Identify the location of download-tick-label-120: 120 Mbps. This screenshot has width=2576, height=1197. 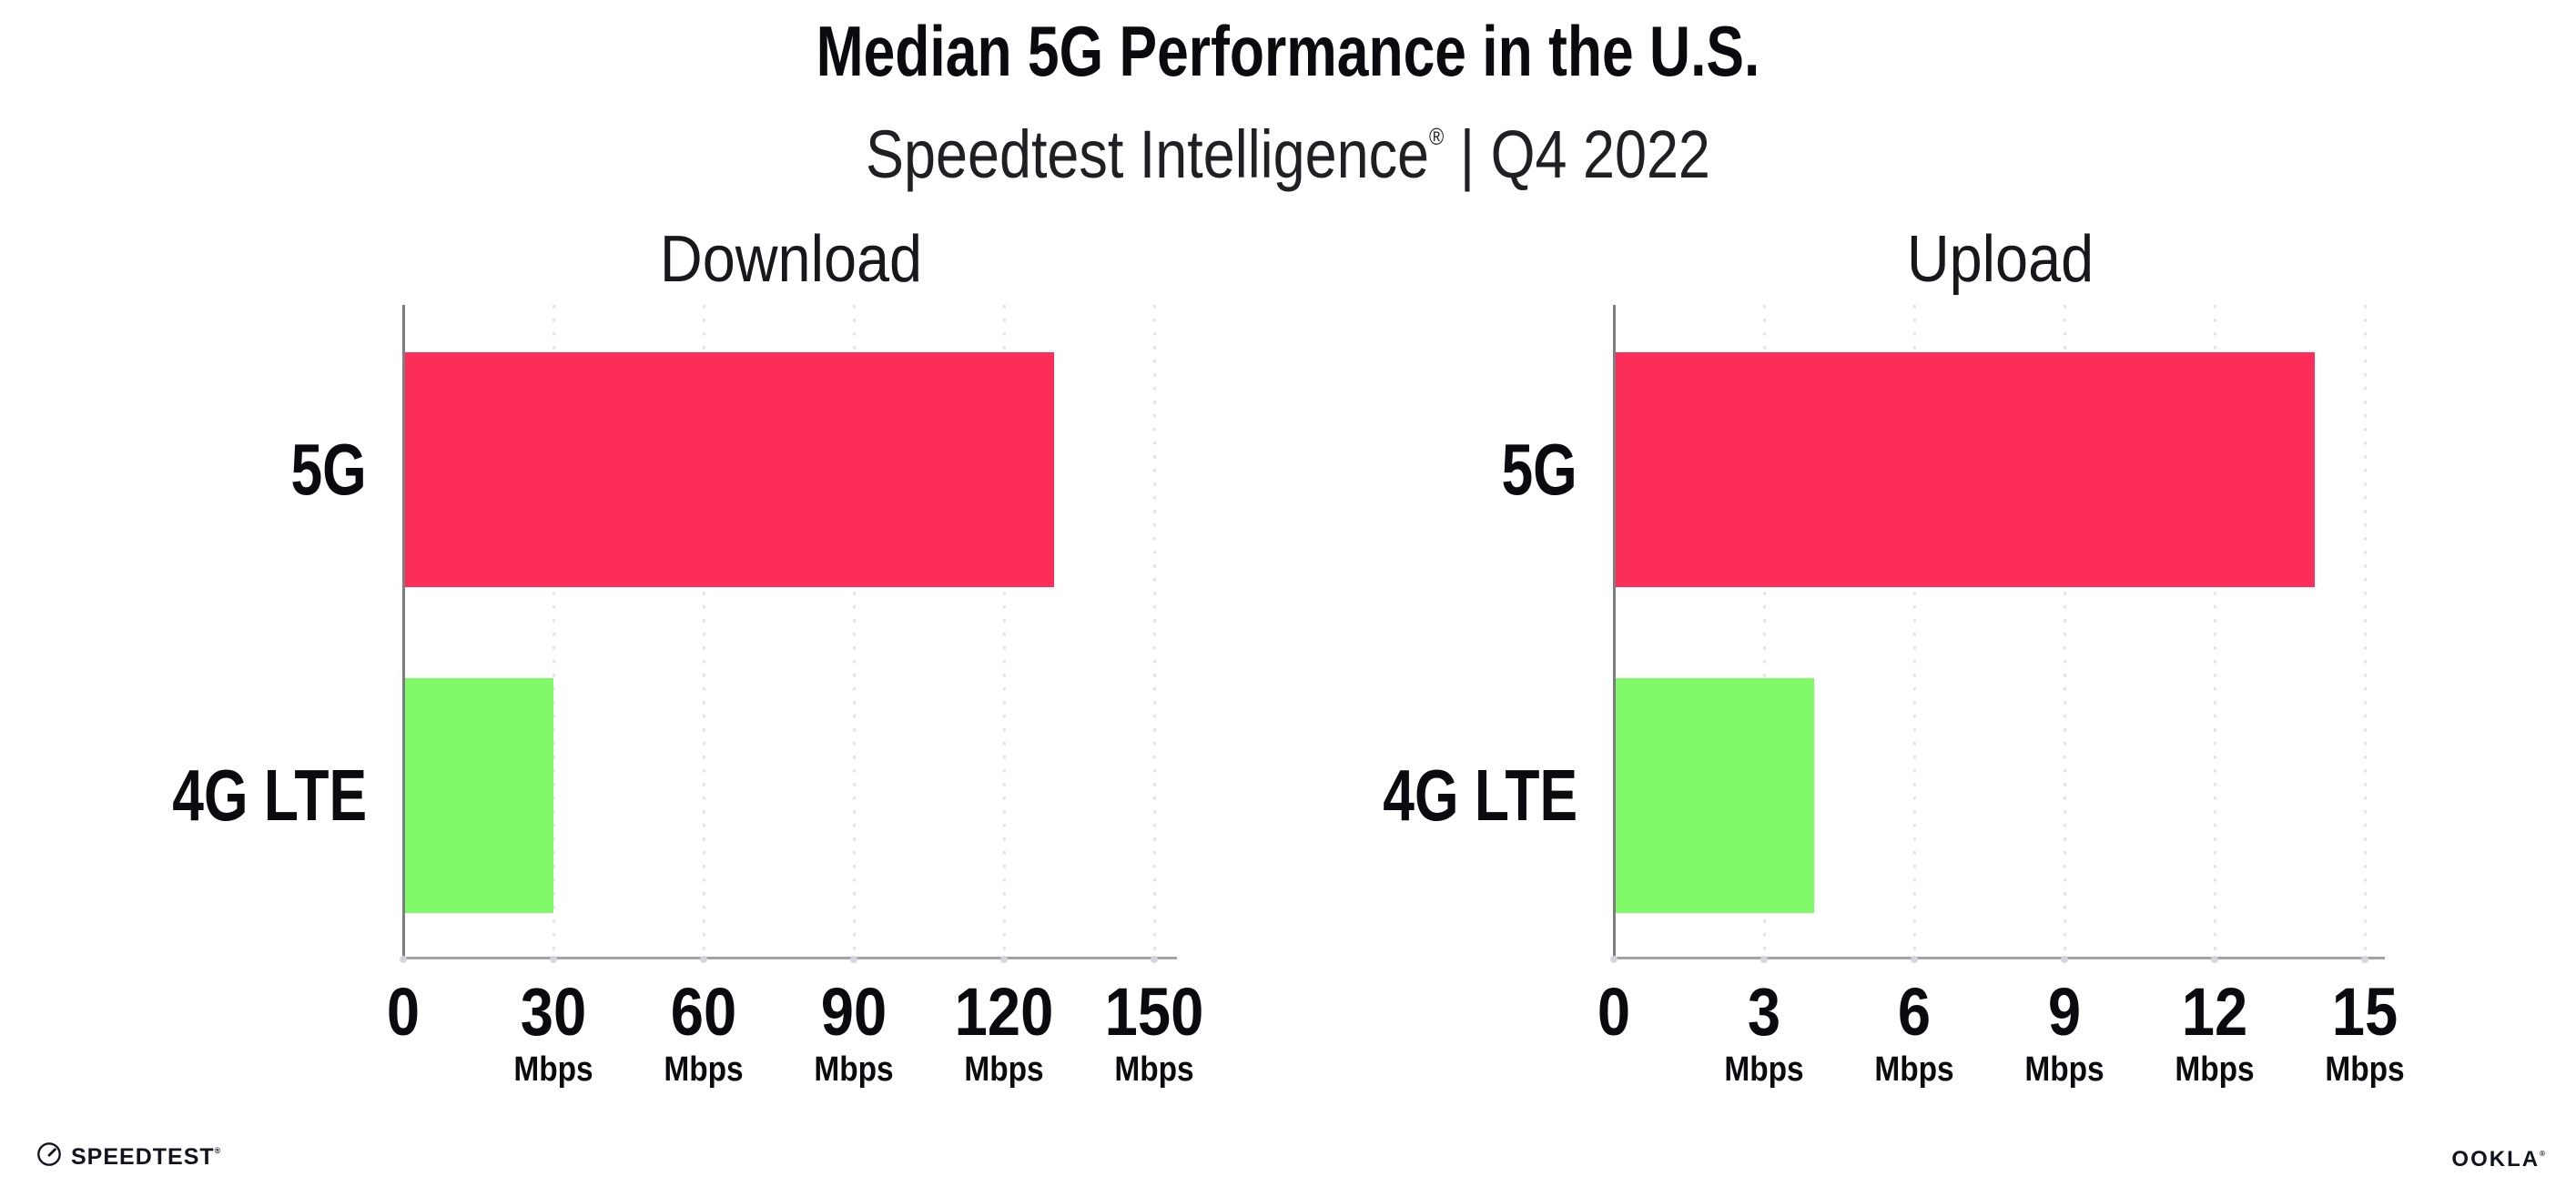
(1004, 1032).